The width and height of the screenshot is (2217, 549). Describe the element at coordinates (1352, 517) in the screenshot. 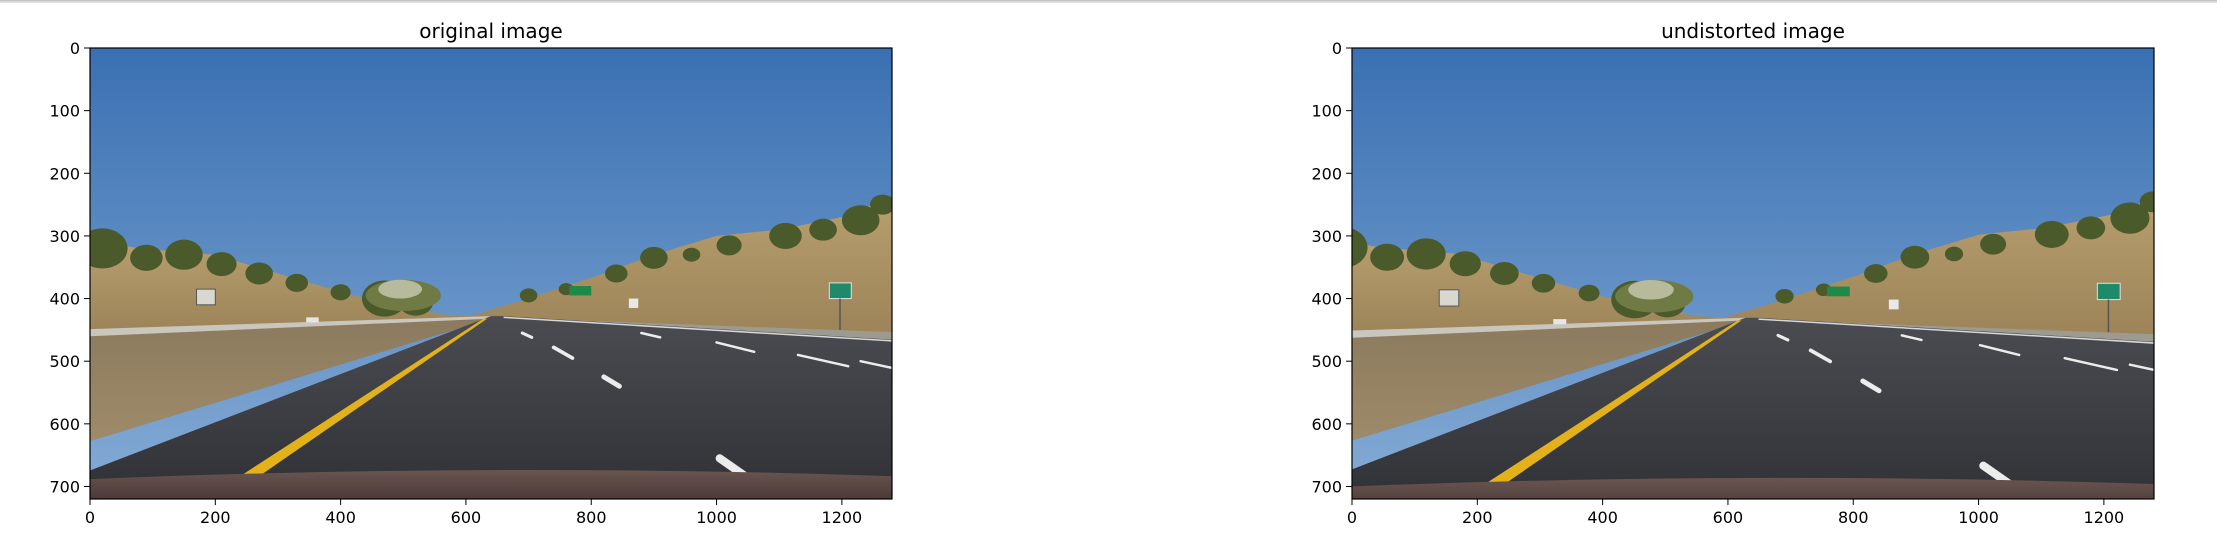

I see `x-tick-label: 0` at that location.